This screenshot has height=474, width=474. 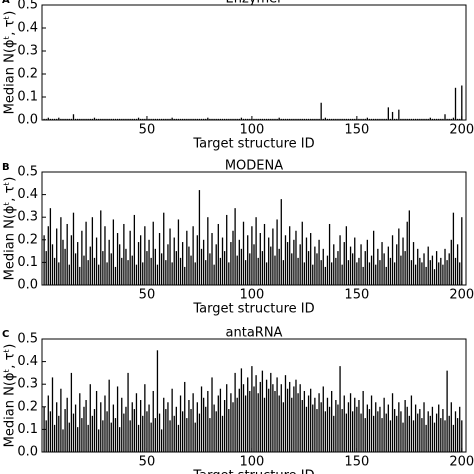 I want to click on chart-title: antaRNA, so click(x=254, y=333).